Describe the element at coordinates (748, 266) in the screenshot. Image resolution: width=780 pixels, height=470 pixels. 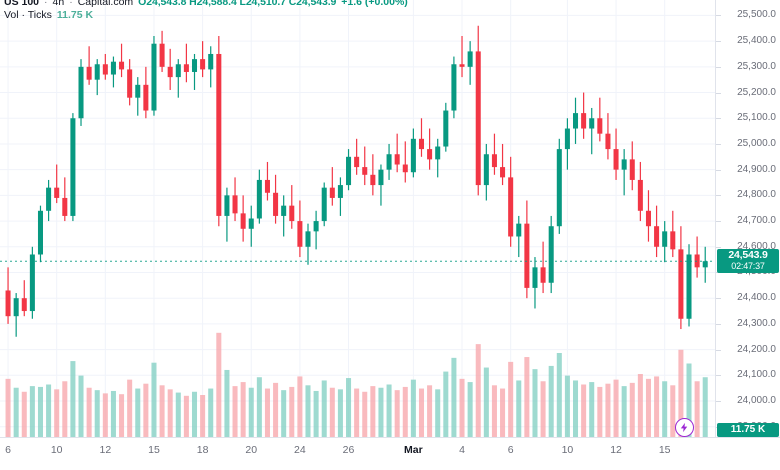
I see `bar-countdown-timer: 02:47:37` at that location.